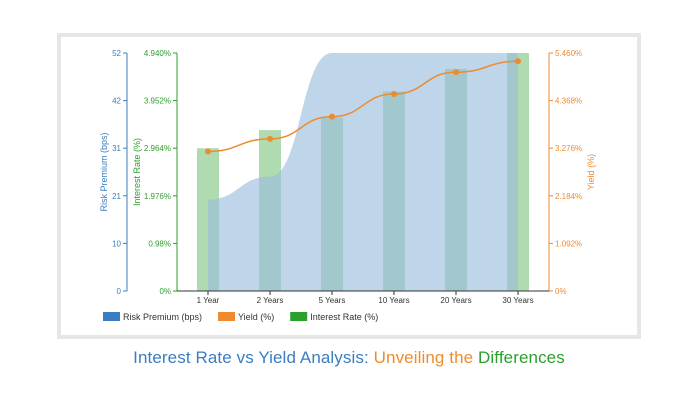 This screenshot has height=400, width=698. I want to click on x-axis-tick-label: 20 Years, so click(455, 300).